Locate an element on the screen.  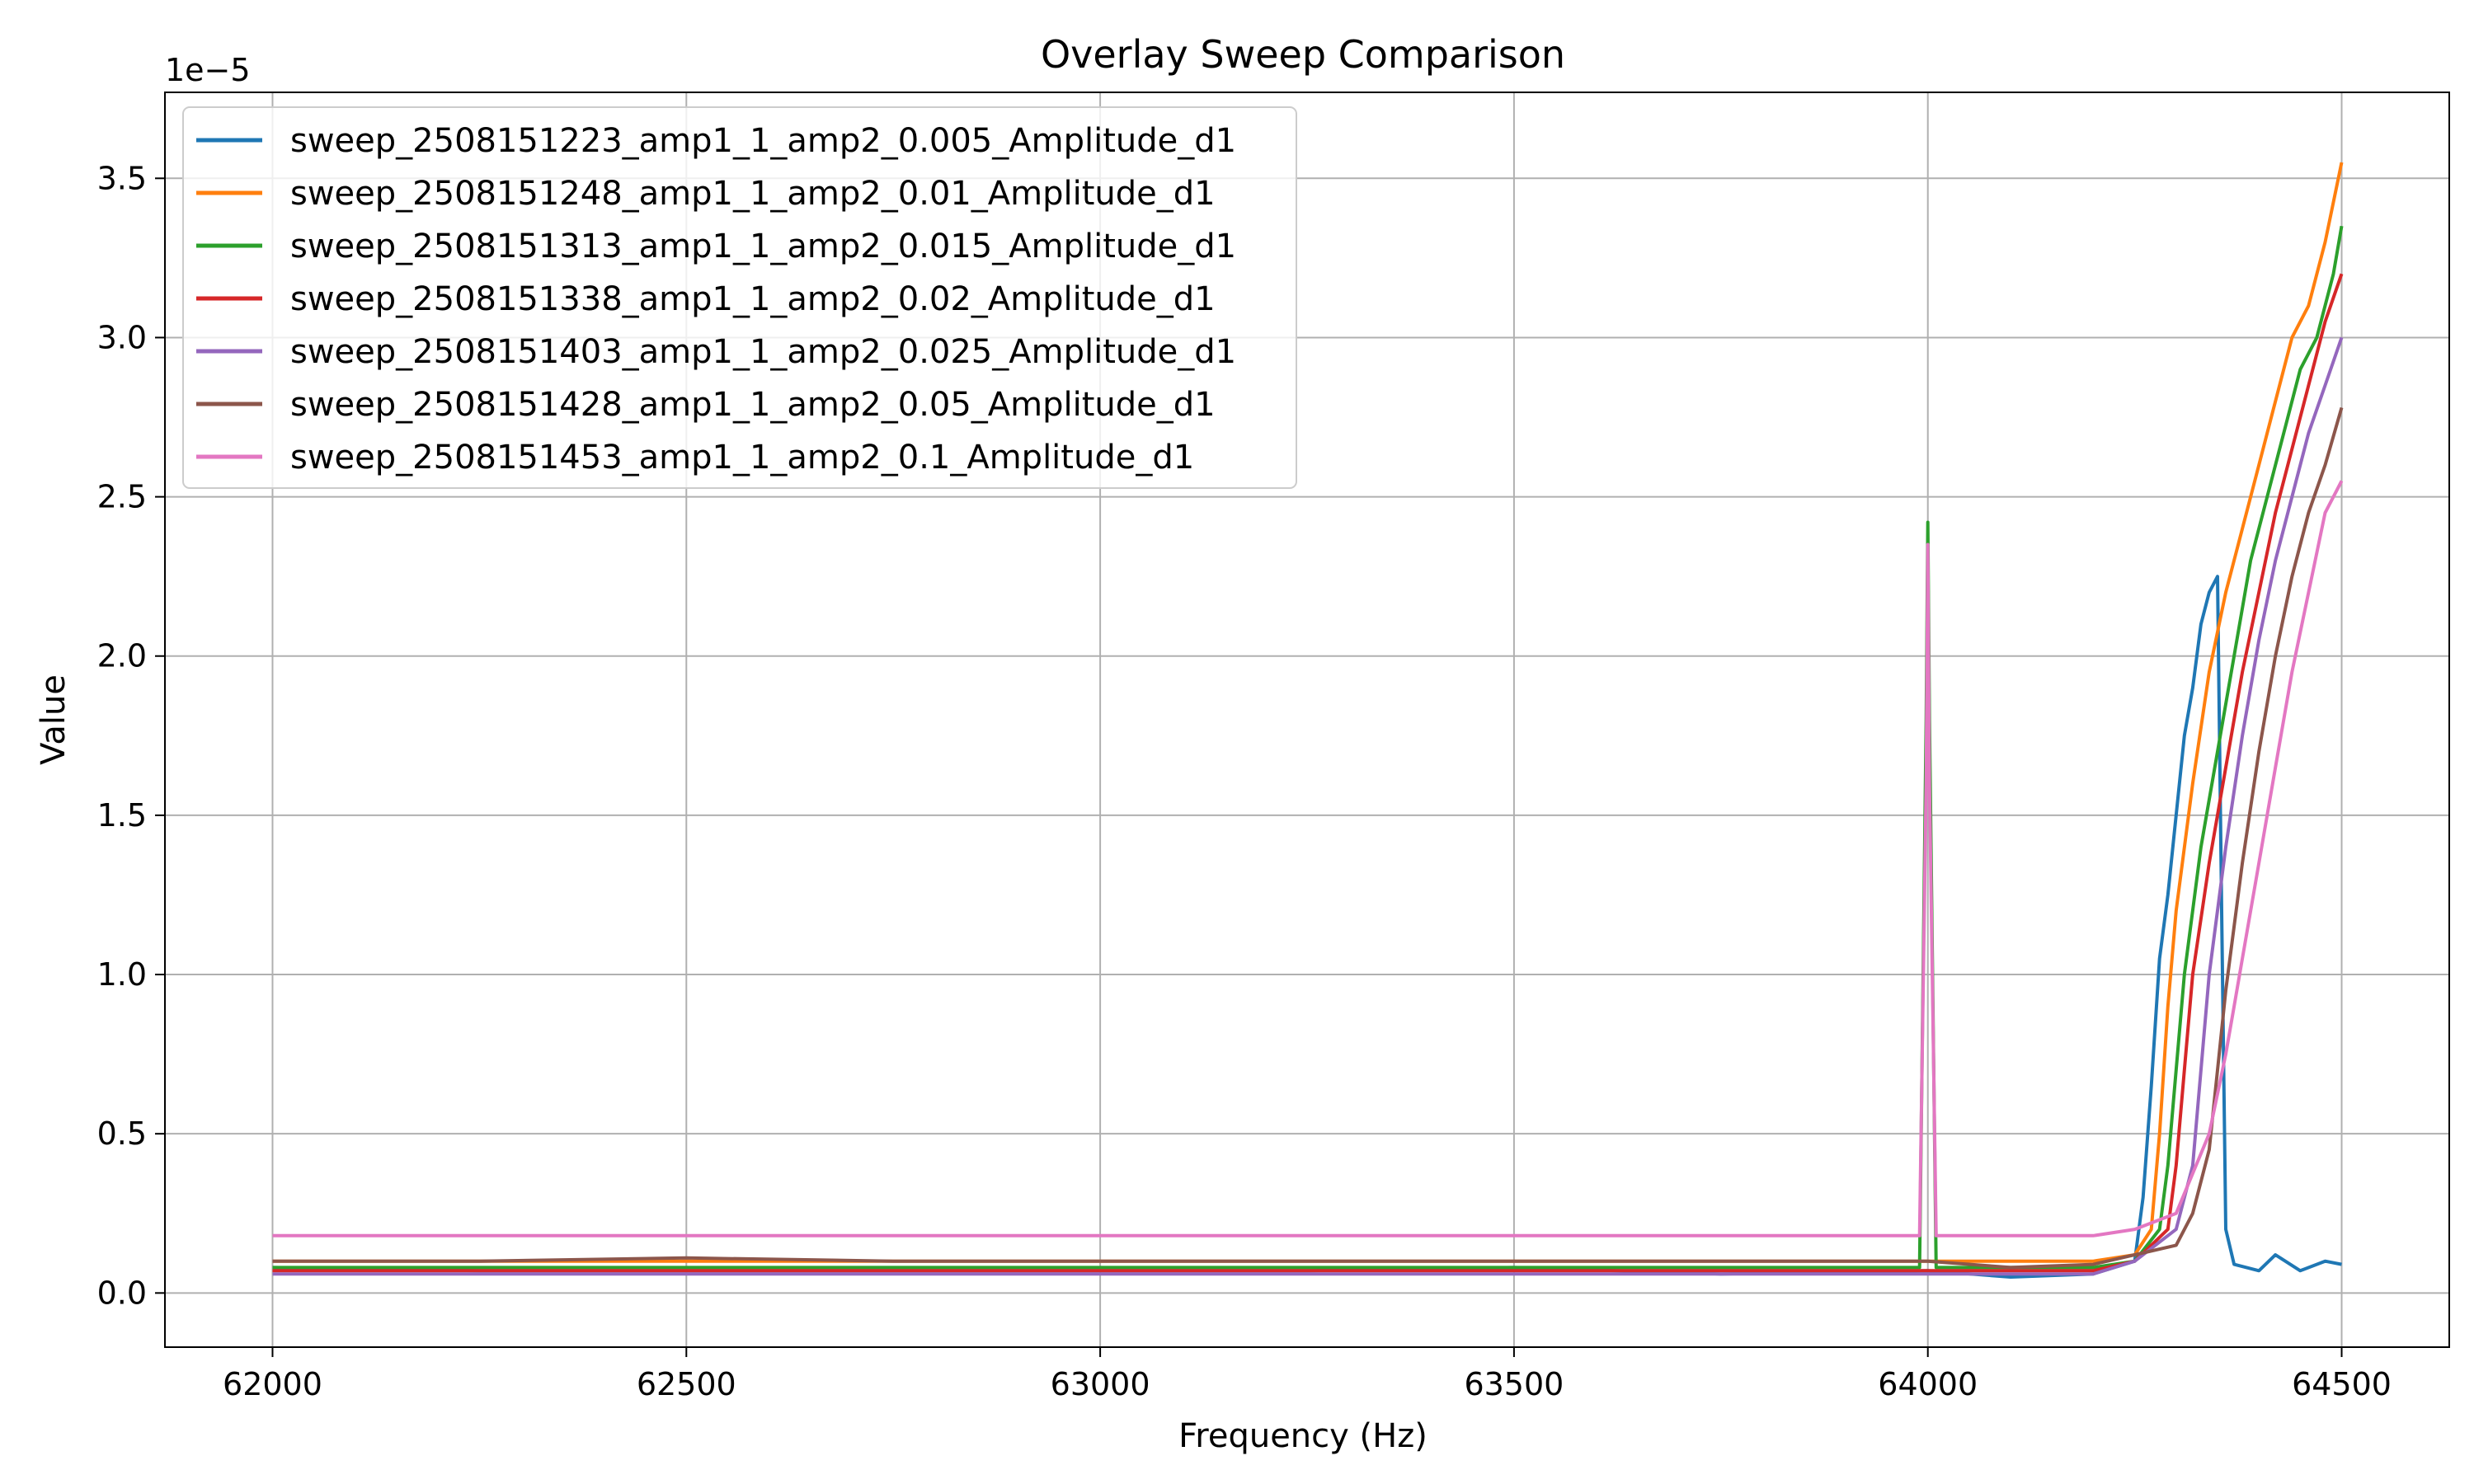
x-tick-label: 62000 is located at coordinates (272, 1384).